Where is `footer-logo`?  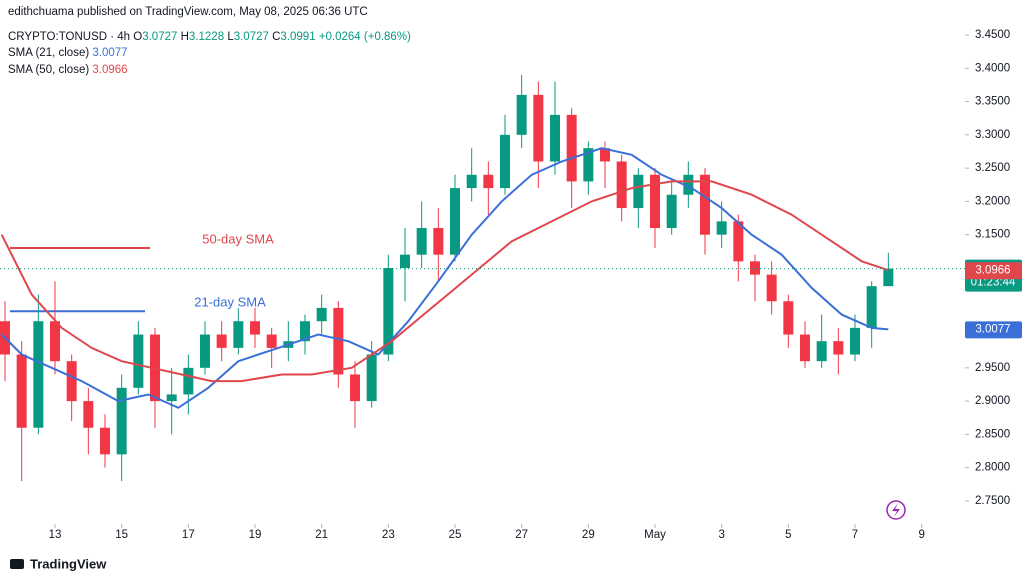
footer-logo is located at coordinates (17, 564).